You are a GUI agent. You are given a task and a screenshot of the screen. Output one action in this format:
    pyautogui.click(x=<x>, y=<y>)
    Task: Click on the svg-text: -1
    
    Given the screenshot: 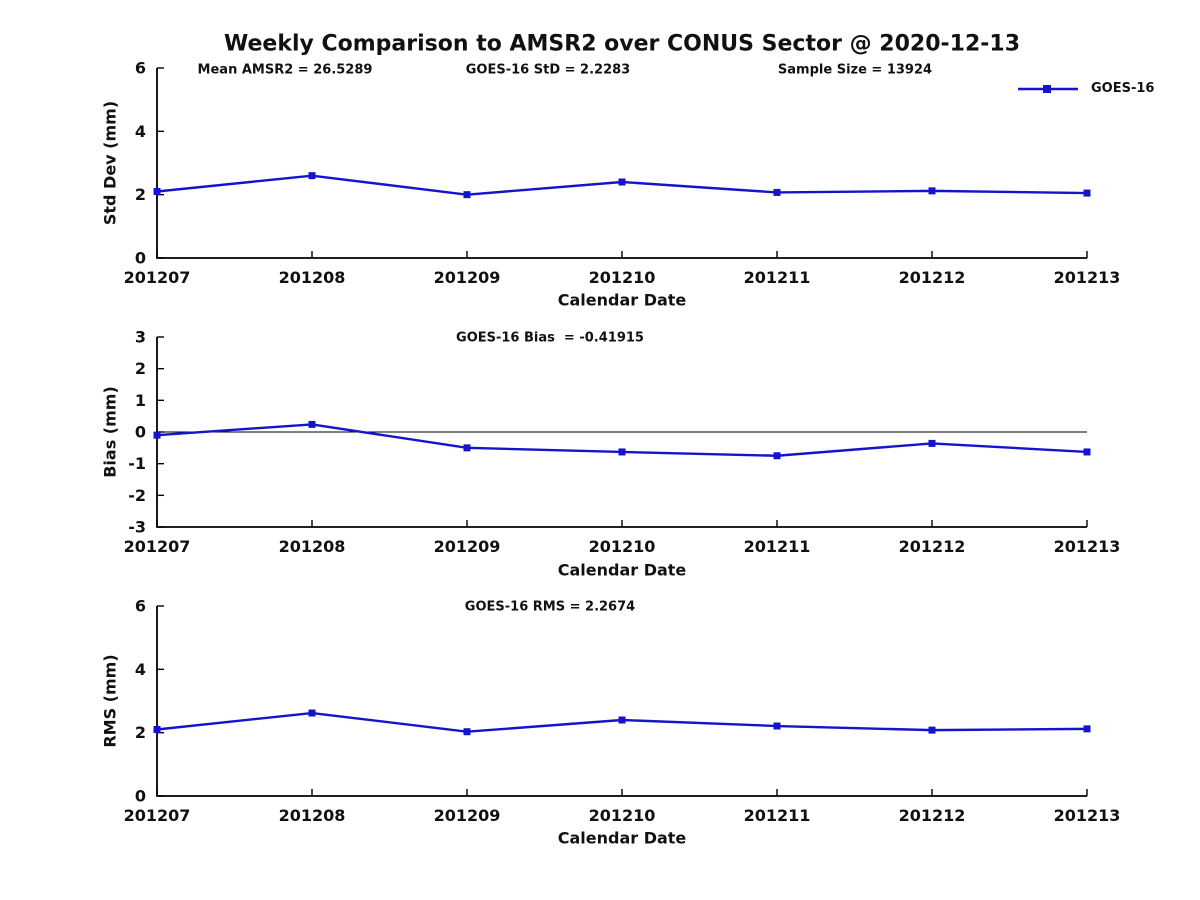 What is the action you would take?
    pyautogui.click(x=137, y=463)
    